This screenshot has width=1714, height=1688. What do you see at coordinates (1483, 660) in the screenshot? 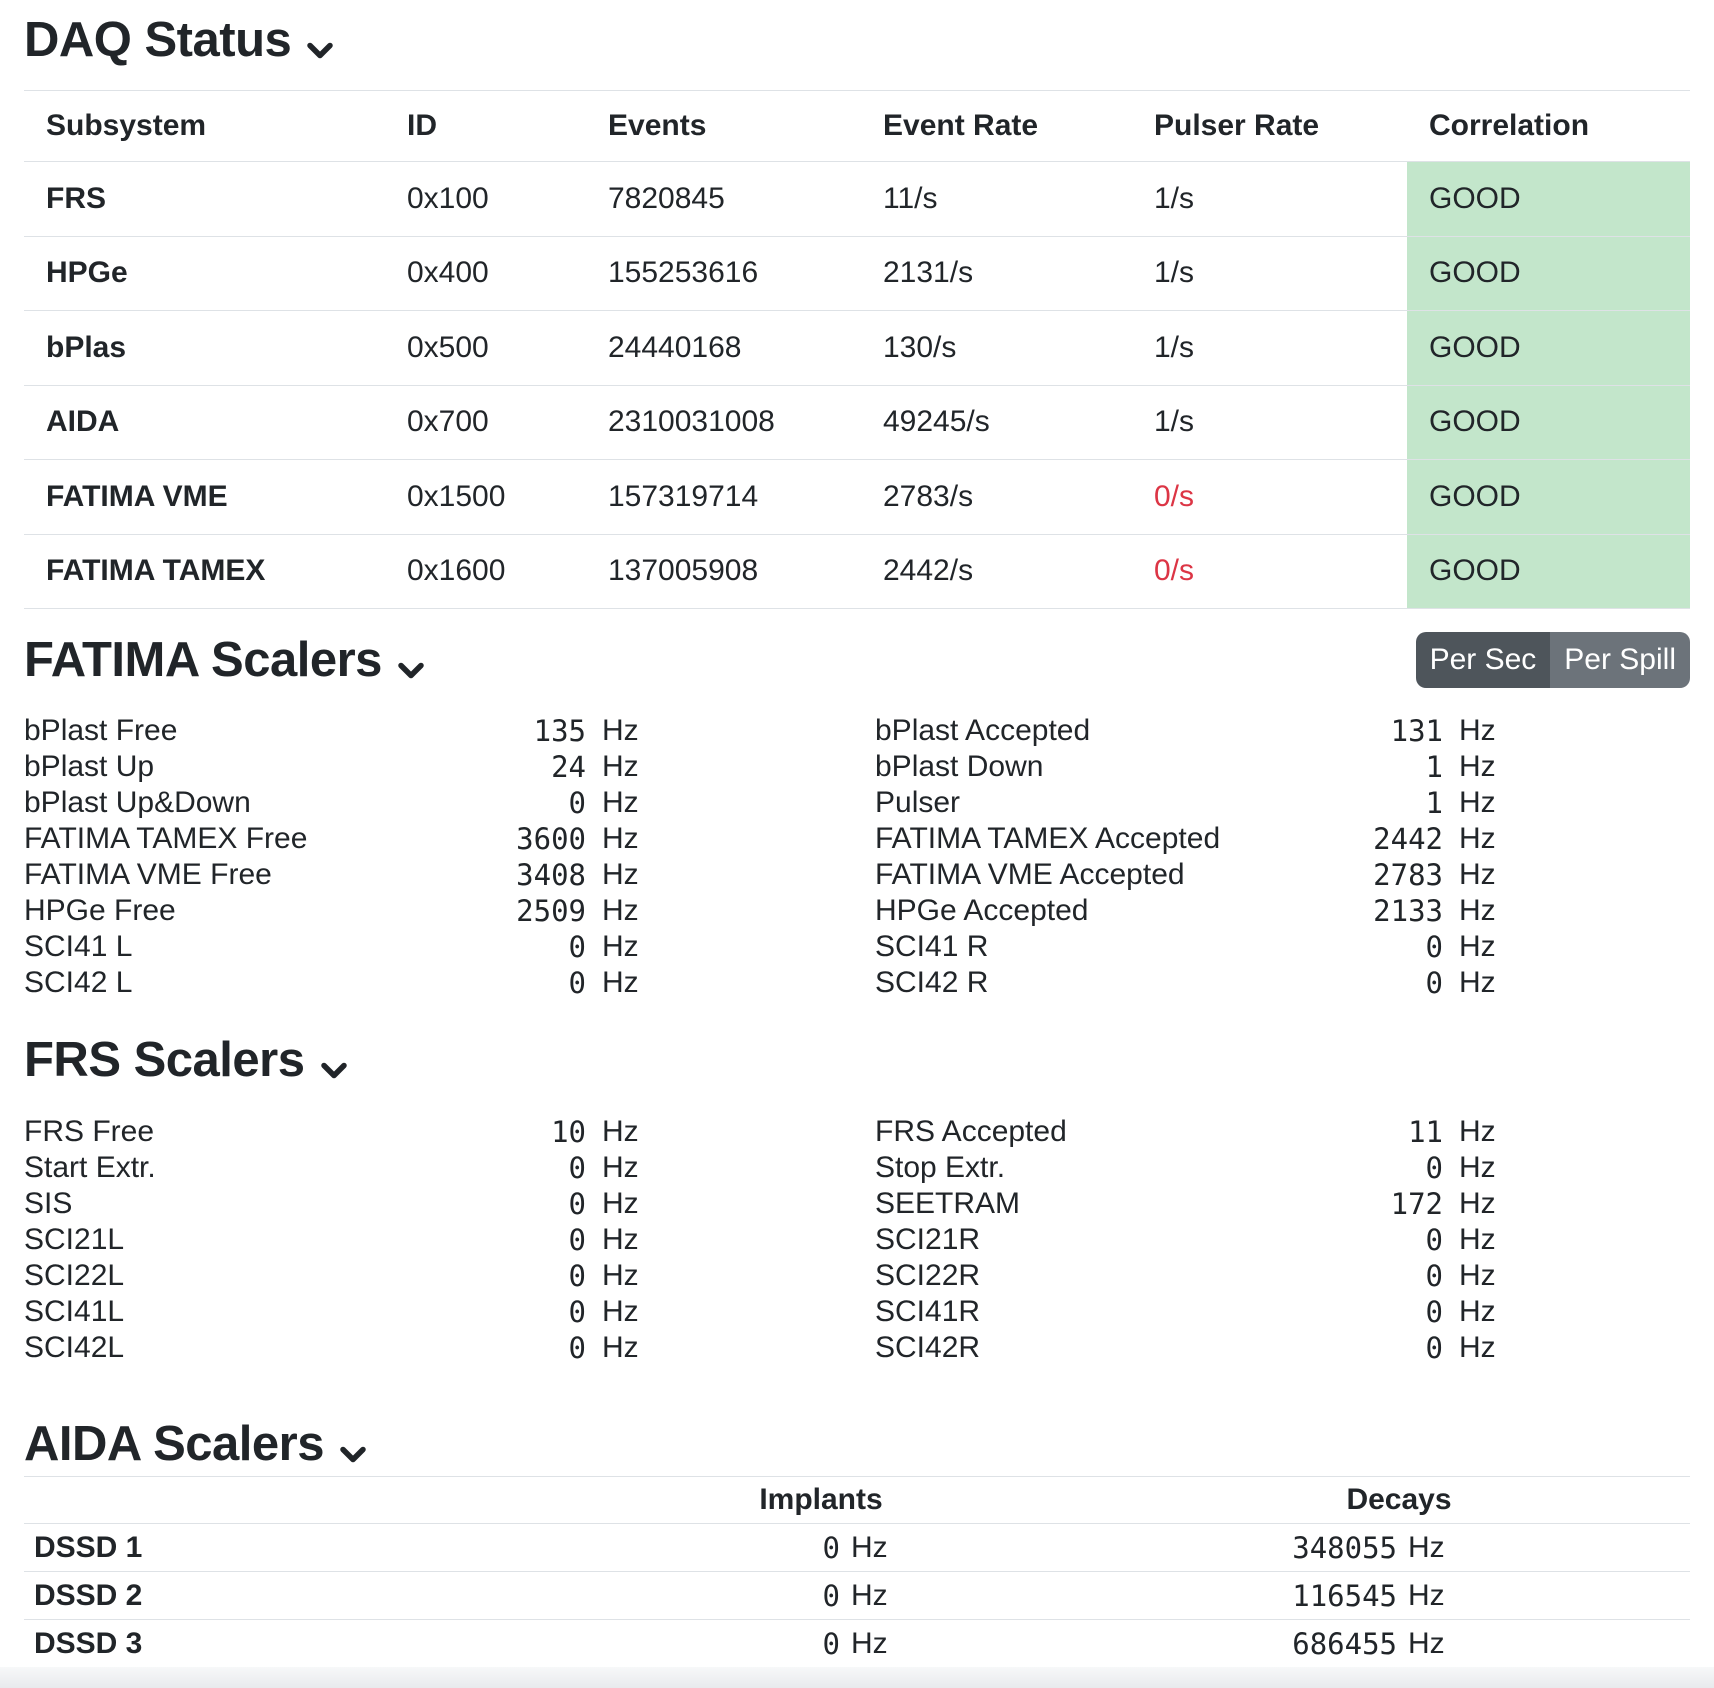
I see `per-sec-button: Per Sec` at bounding box center [1483, 660].